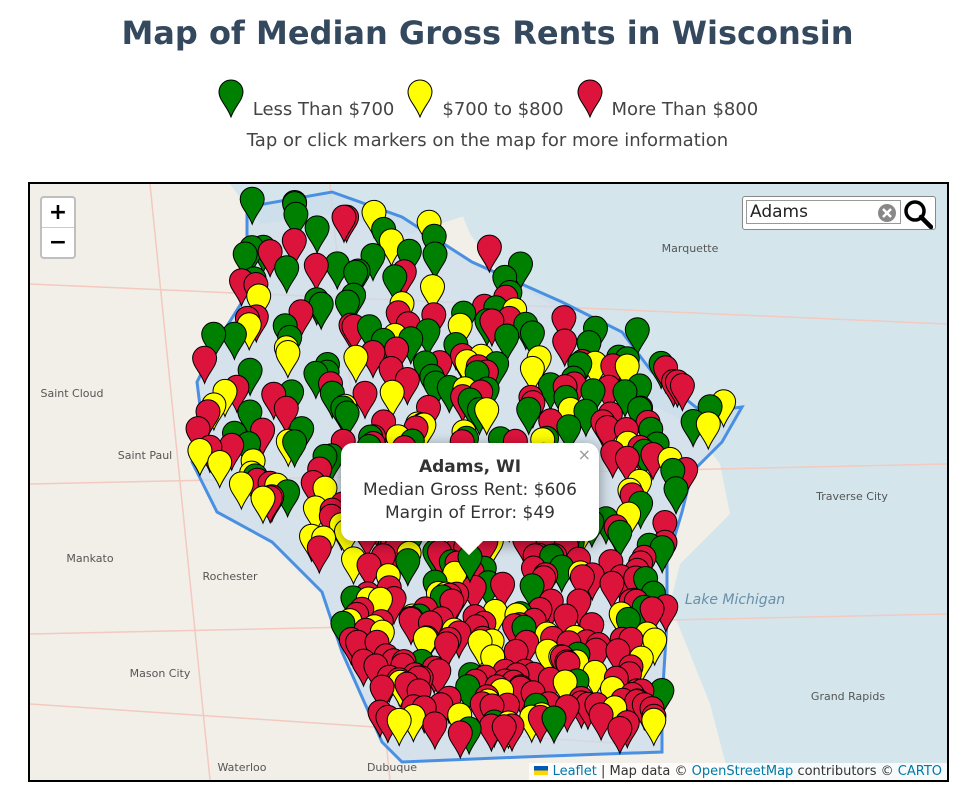 The height and width of the screenshot is (811, 975). What do you see at coordinates (742, 771) in the screenshot?
I see `link: OpenStreetMap` at bounding box center [742, 771].